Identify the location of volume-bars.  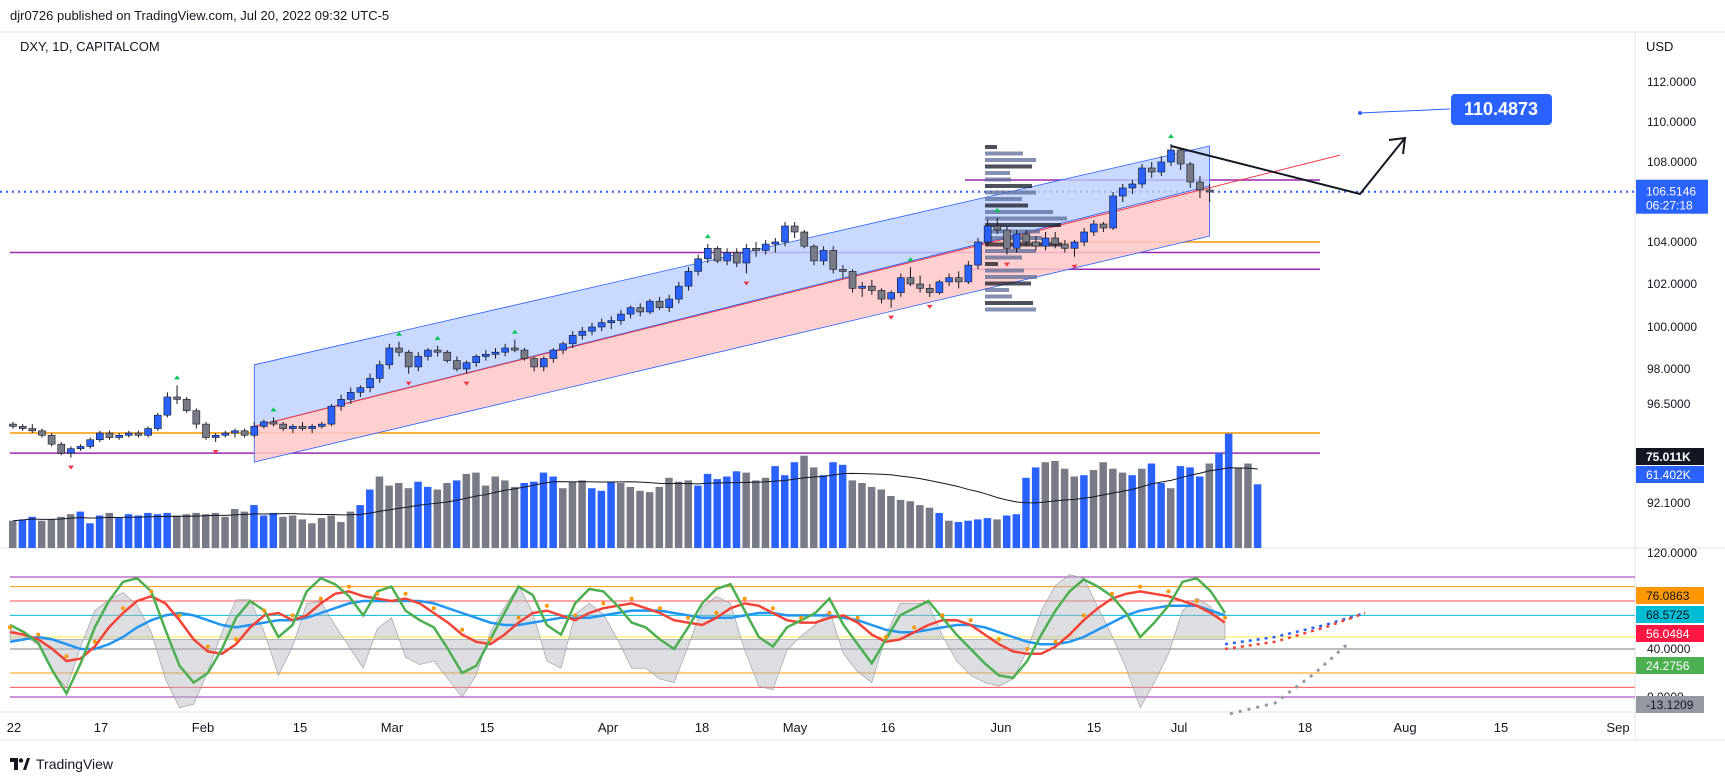
(635, 490).